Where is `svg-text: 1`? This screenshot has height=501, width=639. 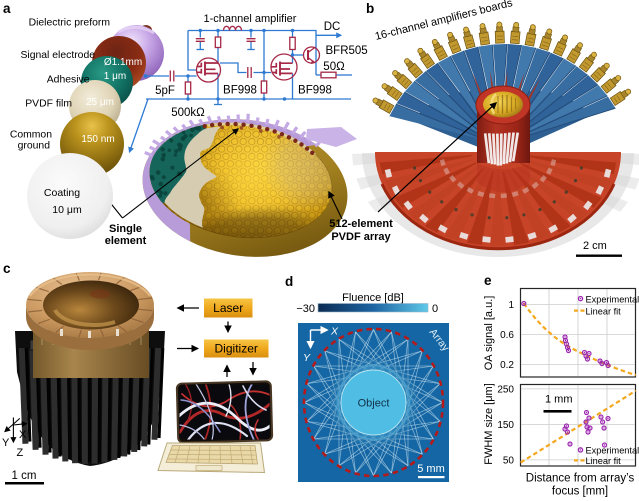 svg-text: 1 is located at coordinates (511, 305).